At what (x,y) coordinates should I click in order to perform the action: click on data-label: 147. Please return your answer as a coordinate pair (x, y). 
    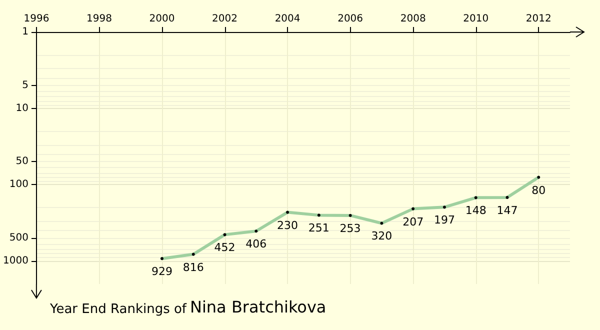
    Looking at the image, I should click on (507, 210).